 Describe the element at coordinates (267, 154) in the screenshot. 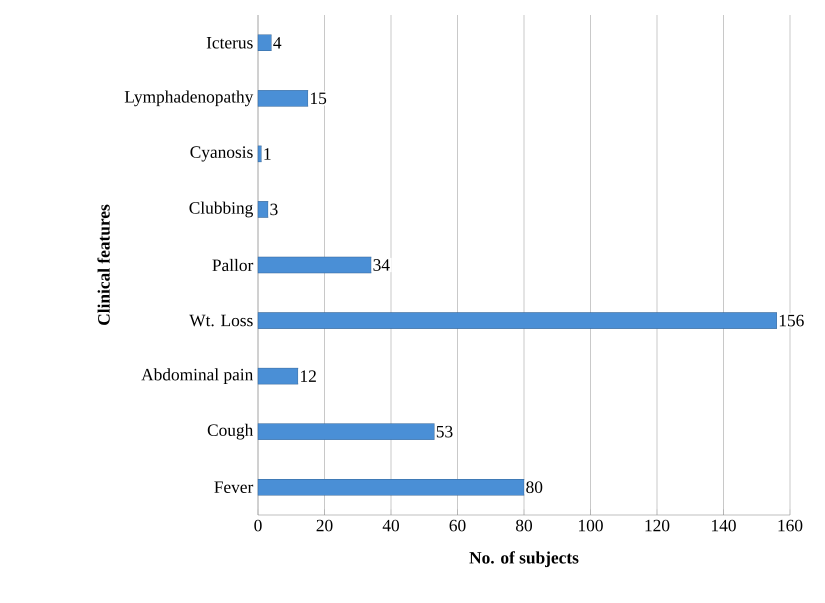

I see `data-label: 1` at that location.